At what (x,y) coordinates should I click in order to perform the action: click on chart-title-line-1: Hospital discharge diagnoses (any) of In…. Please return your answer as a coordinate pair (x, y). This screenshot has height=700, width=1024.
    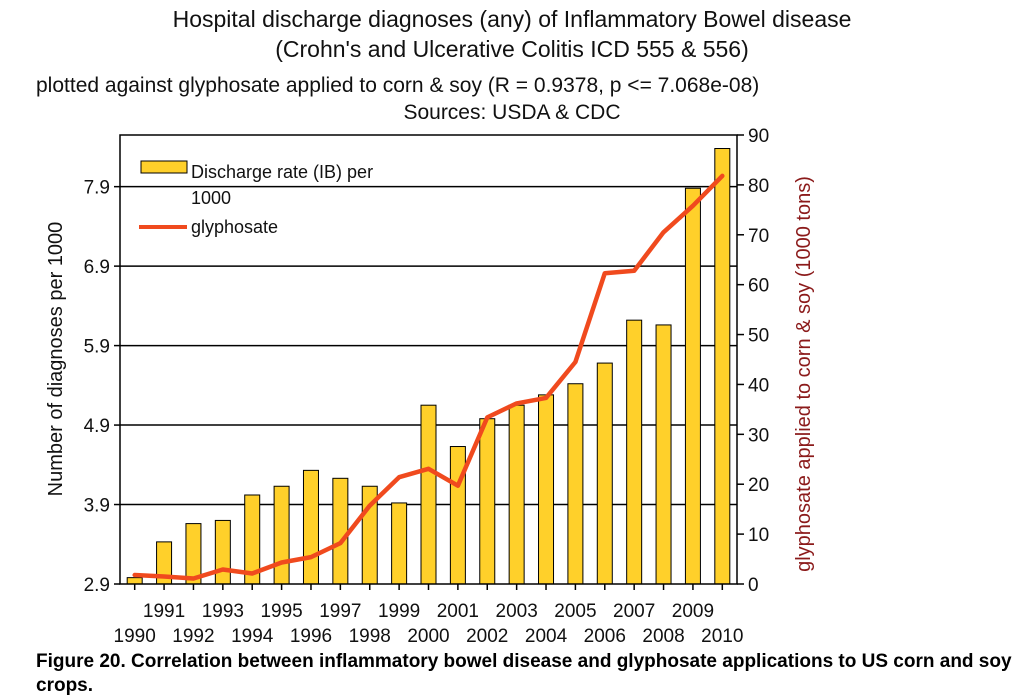
    Looking at the image, I should click on (512, 19).